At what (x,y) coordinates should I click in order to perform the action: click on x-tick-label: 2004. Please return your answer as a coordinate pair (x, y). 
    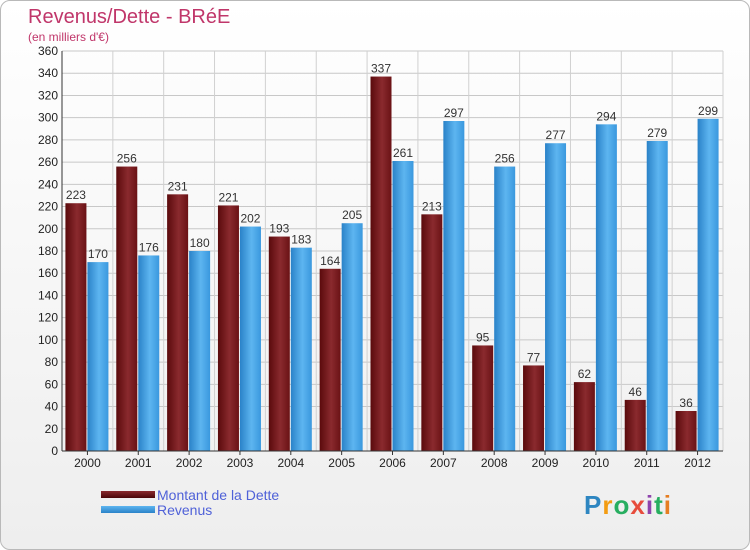
    Looking at the image, I should click on (290, 463).